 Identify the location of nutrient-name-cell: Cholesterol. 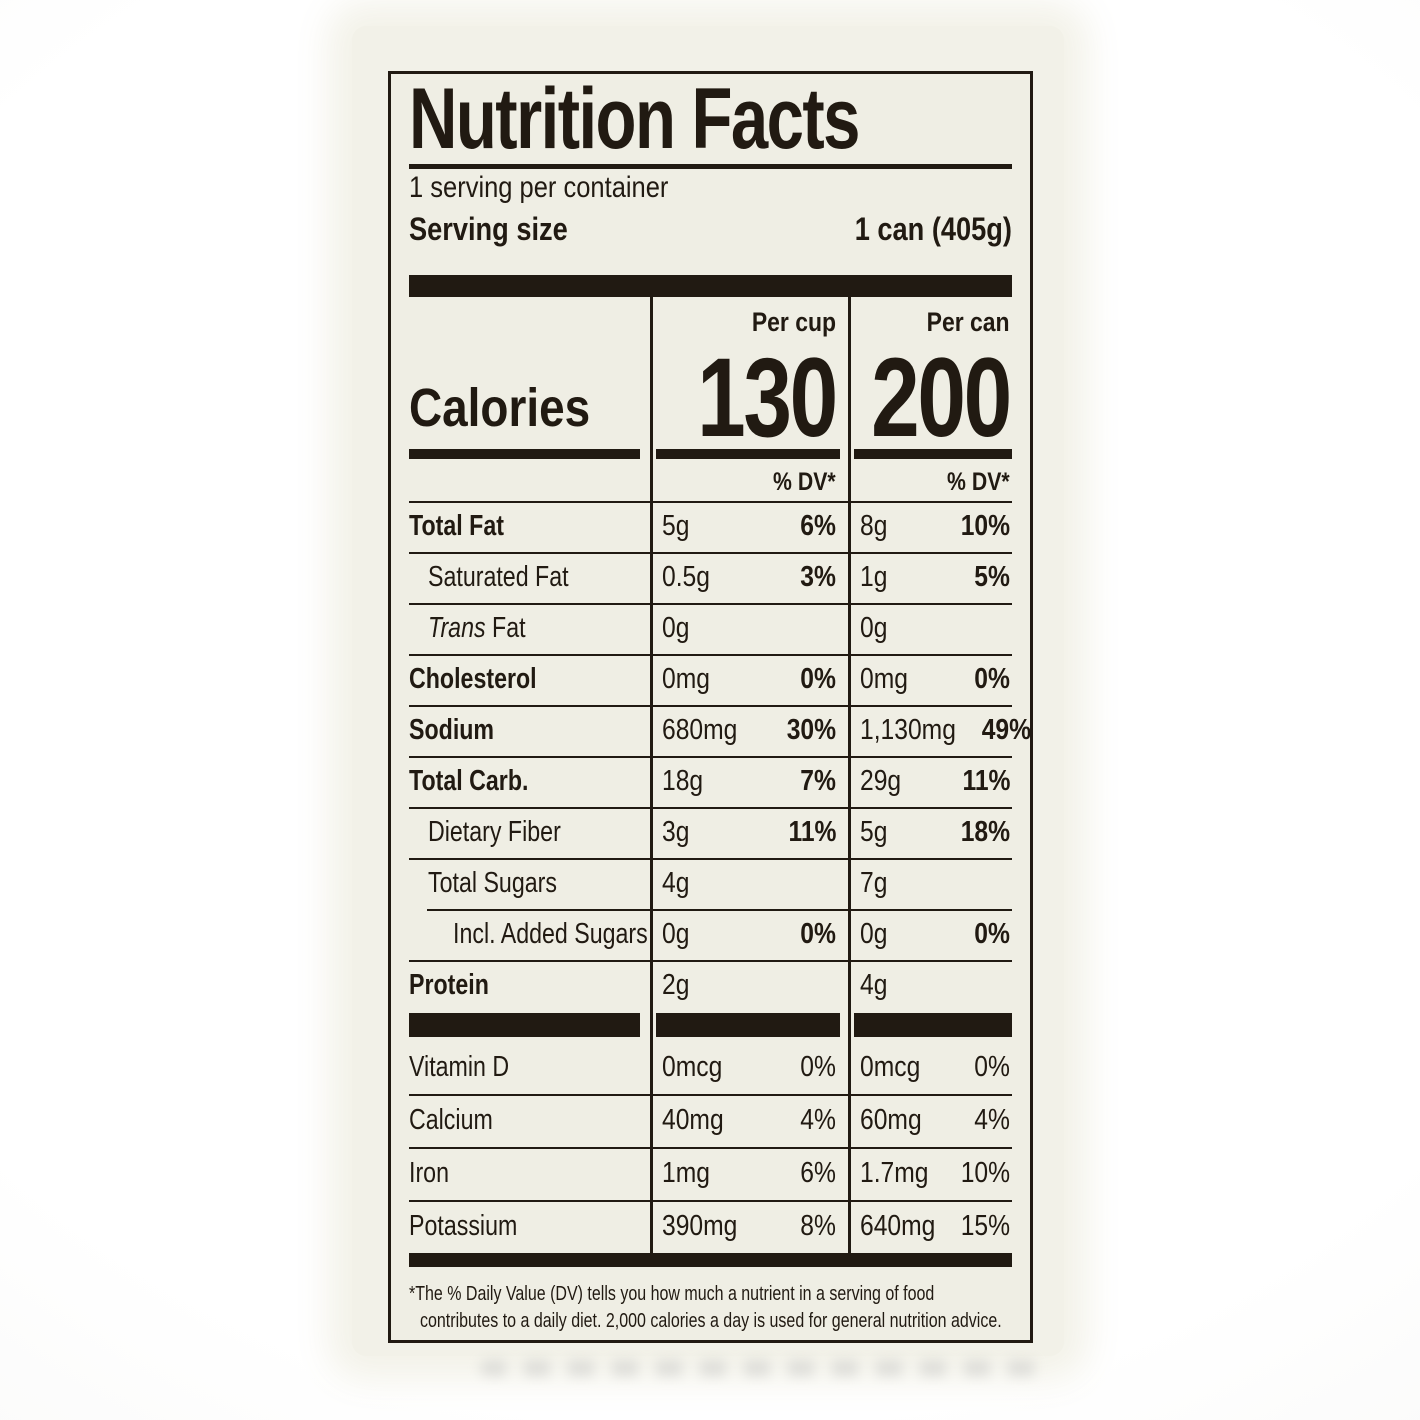
(529, 679).